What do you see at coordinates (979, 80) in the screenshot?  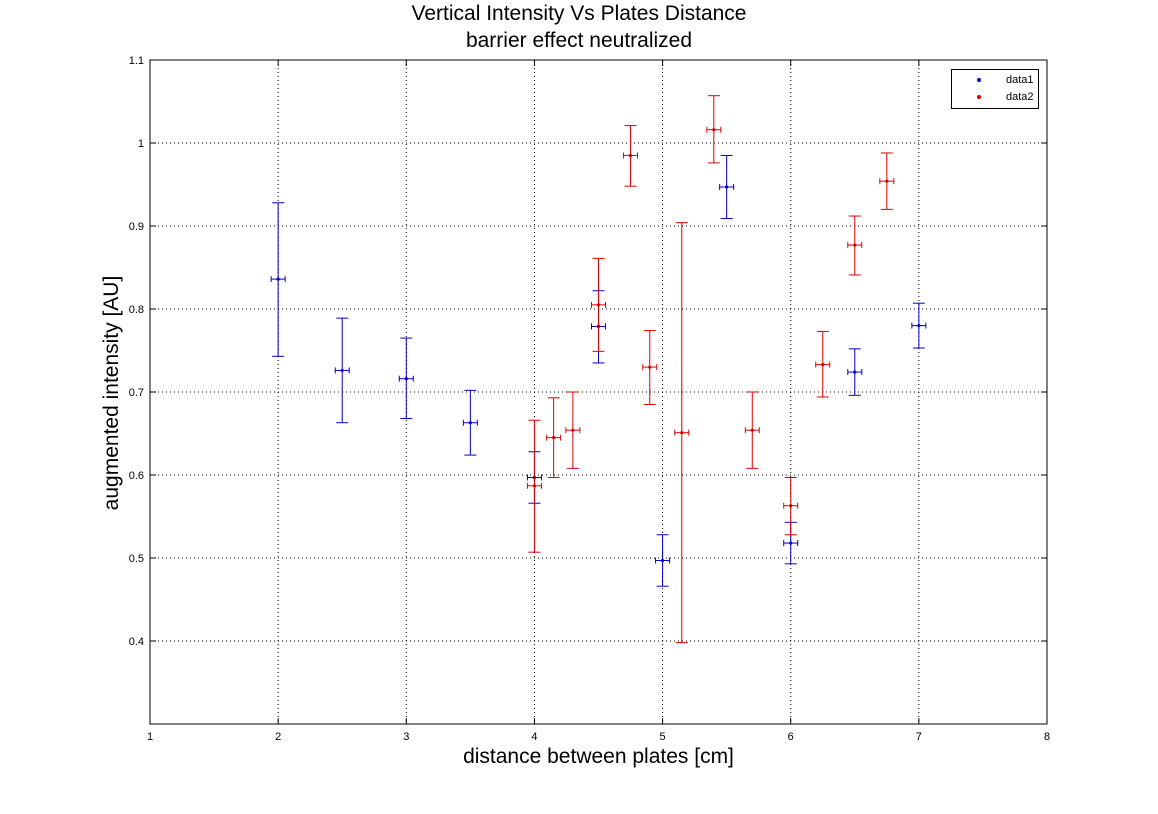 I see `legend-marker-data1` at bounding box center [979, 80].